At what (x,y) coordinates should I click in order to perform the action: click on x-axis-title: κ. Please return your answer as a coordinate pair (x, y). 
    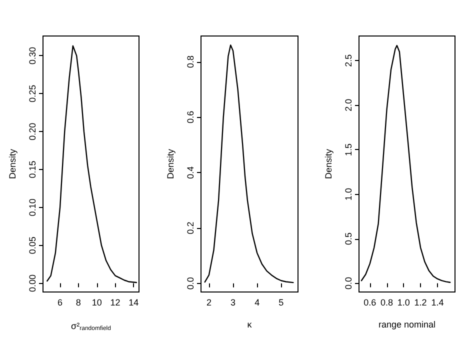
    Looking at the image, I should click on (249, 325).